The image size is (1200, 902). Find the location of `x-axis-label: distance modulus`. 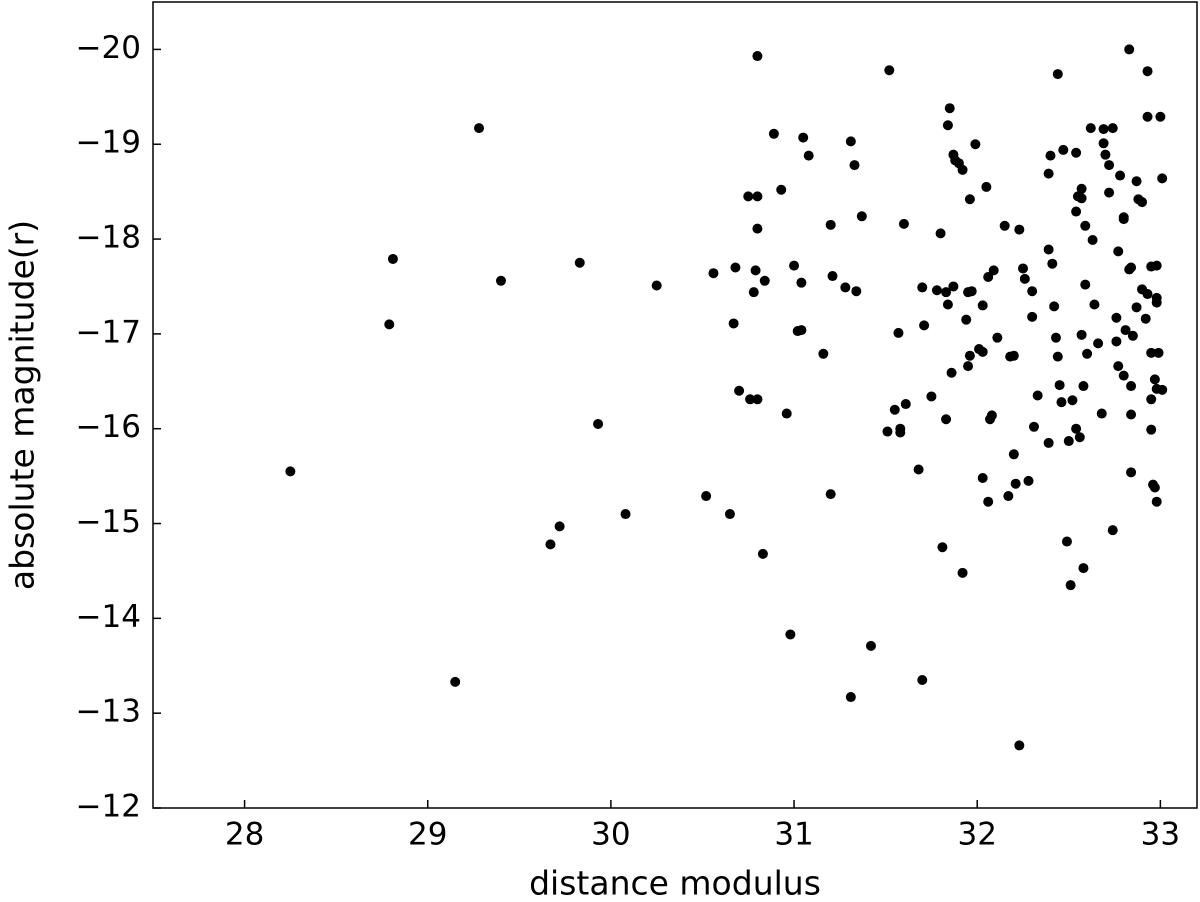

x-axis-label: distance modulus is located at coordinates (675, 883).